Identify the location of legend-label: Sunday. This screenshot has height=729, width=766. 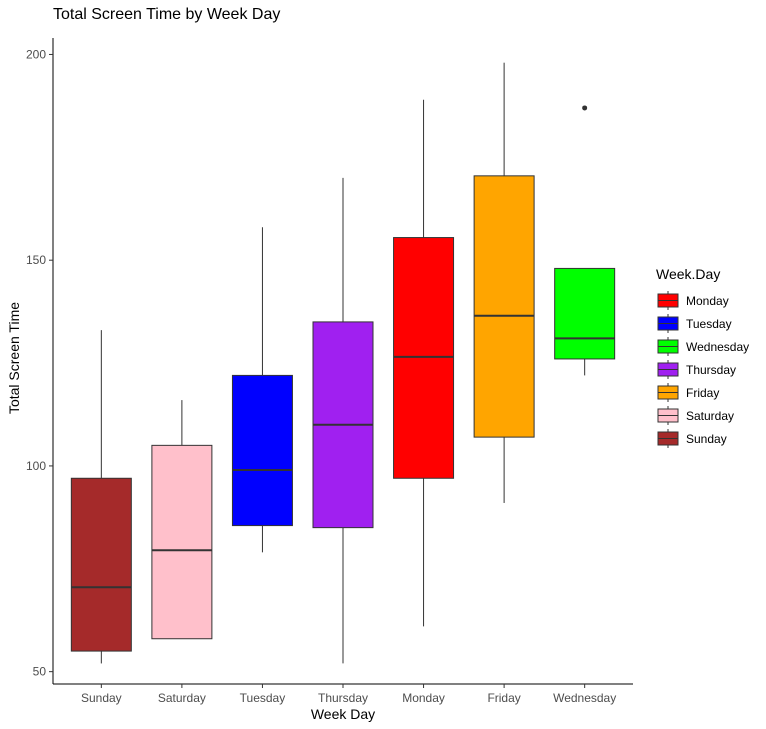
(706, 439).